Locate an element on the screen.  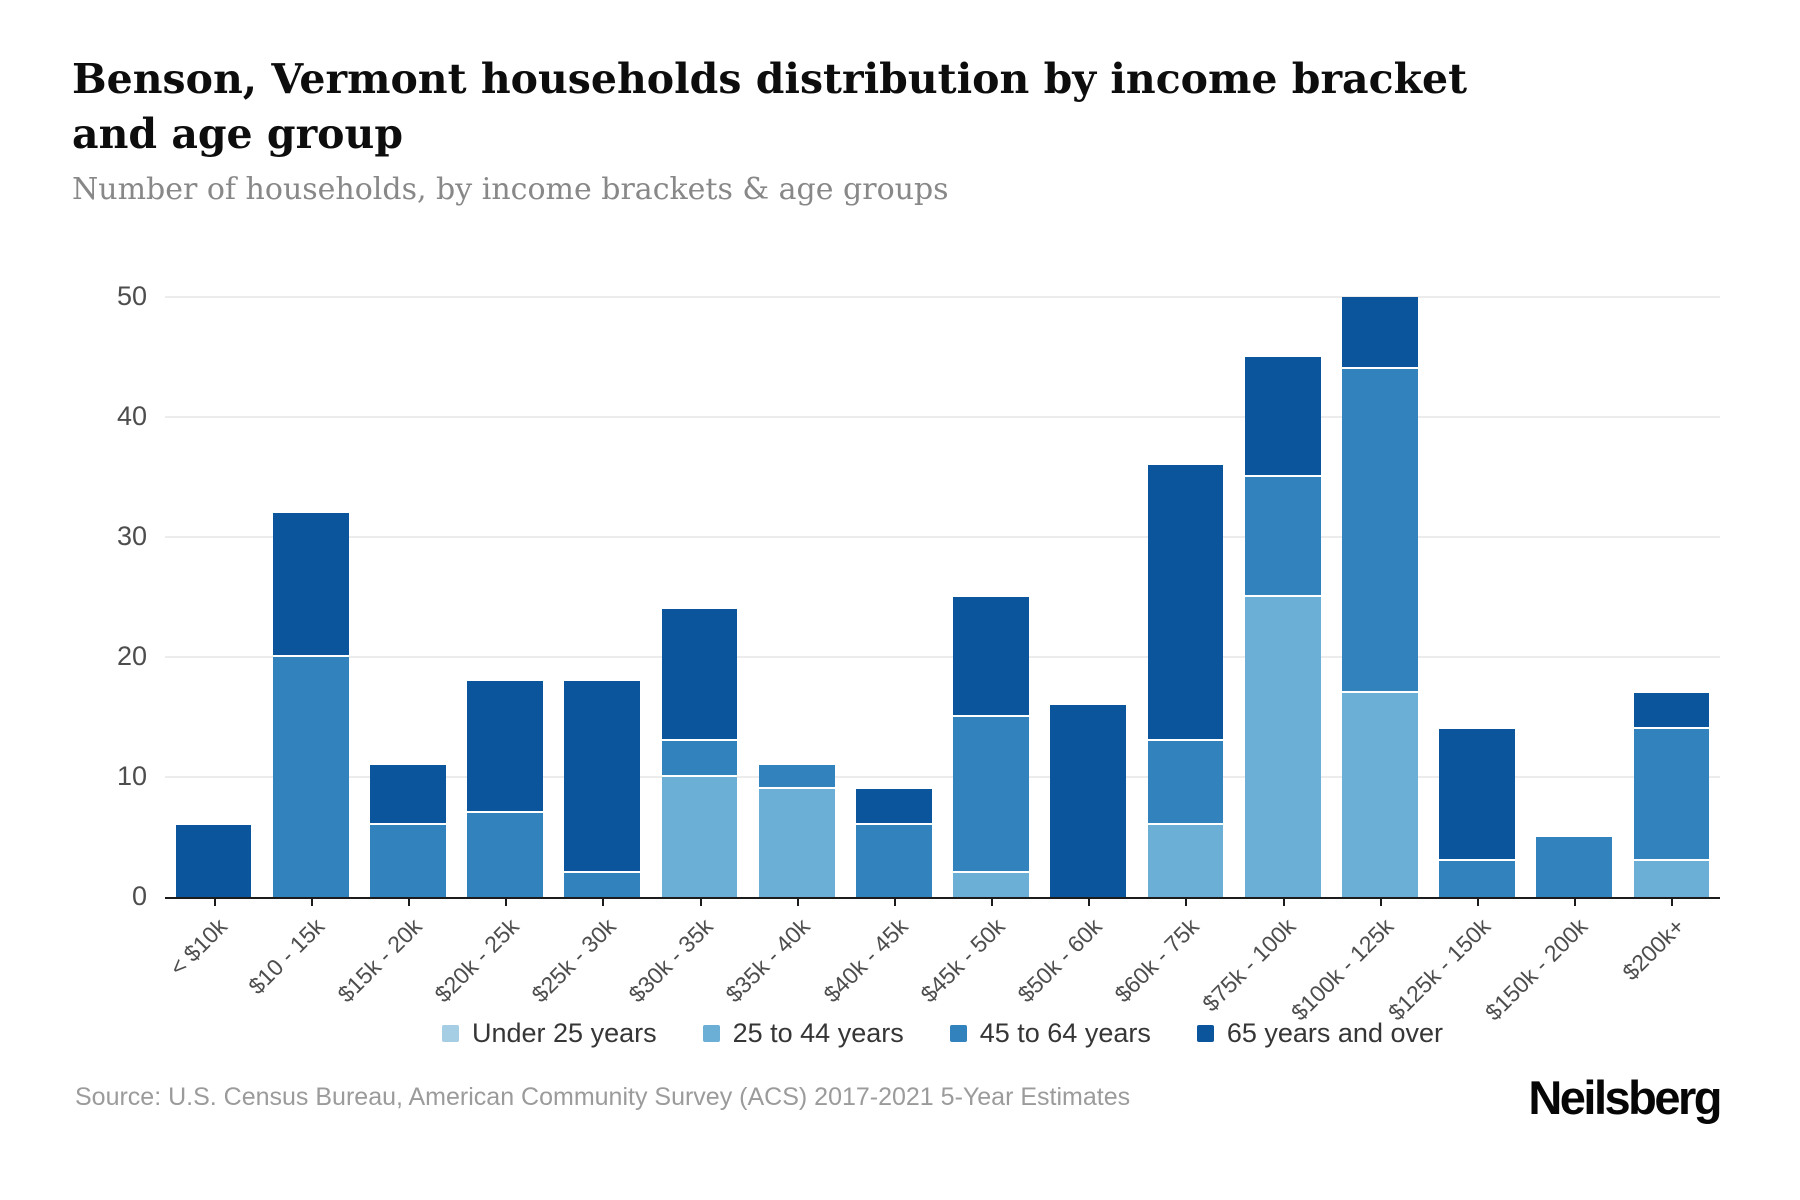
bar-column-7: $35k - 40k is located at coordinates (783, 630).